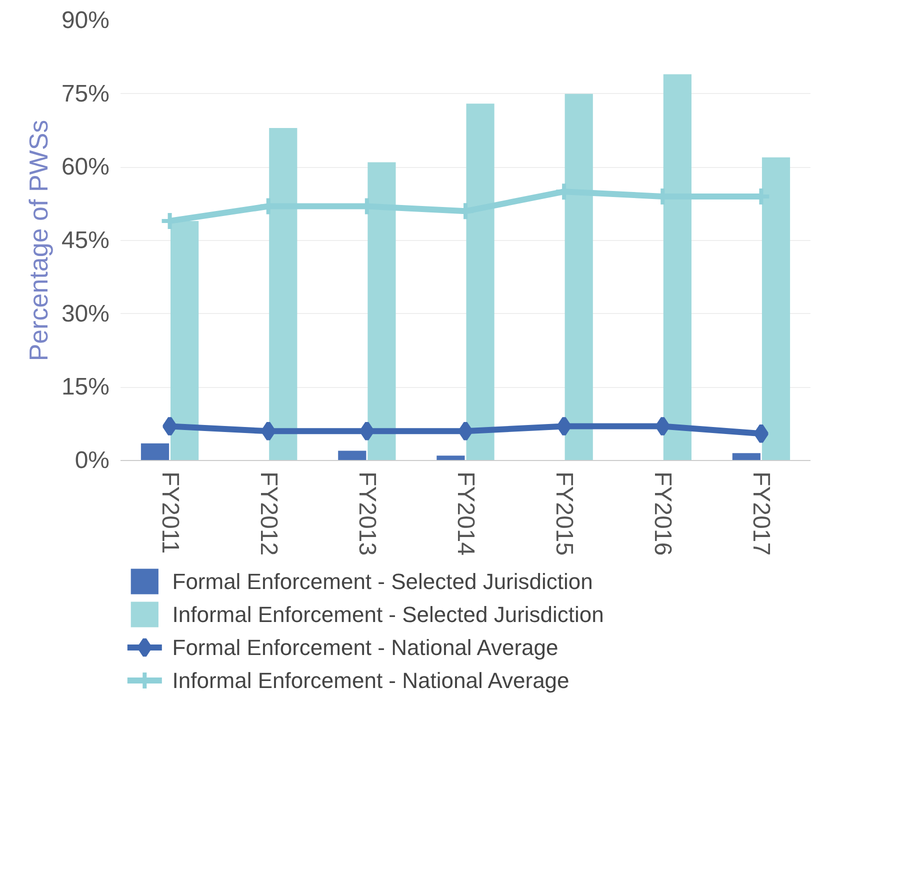 This screenshot has width=900, height=880. What do you see at coordinates (38, 241) in the screenshot?
I see `y-axis-title: Percentage of PWSs` at bounding box center [38, 241].